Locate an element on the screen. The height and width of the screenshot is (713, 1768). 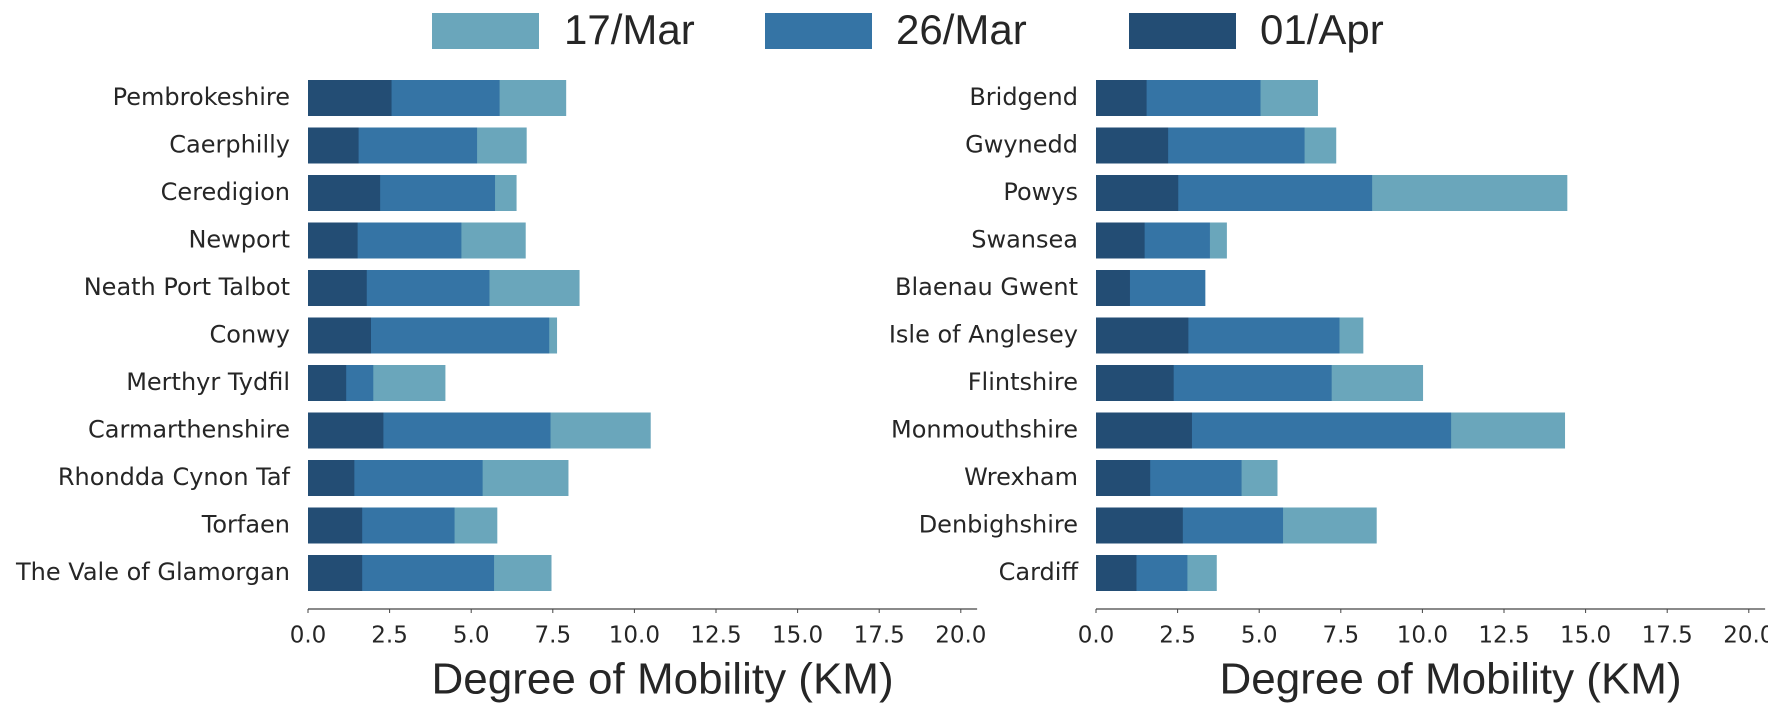
category-label: Powys is located at coordinates (1040, 192).